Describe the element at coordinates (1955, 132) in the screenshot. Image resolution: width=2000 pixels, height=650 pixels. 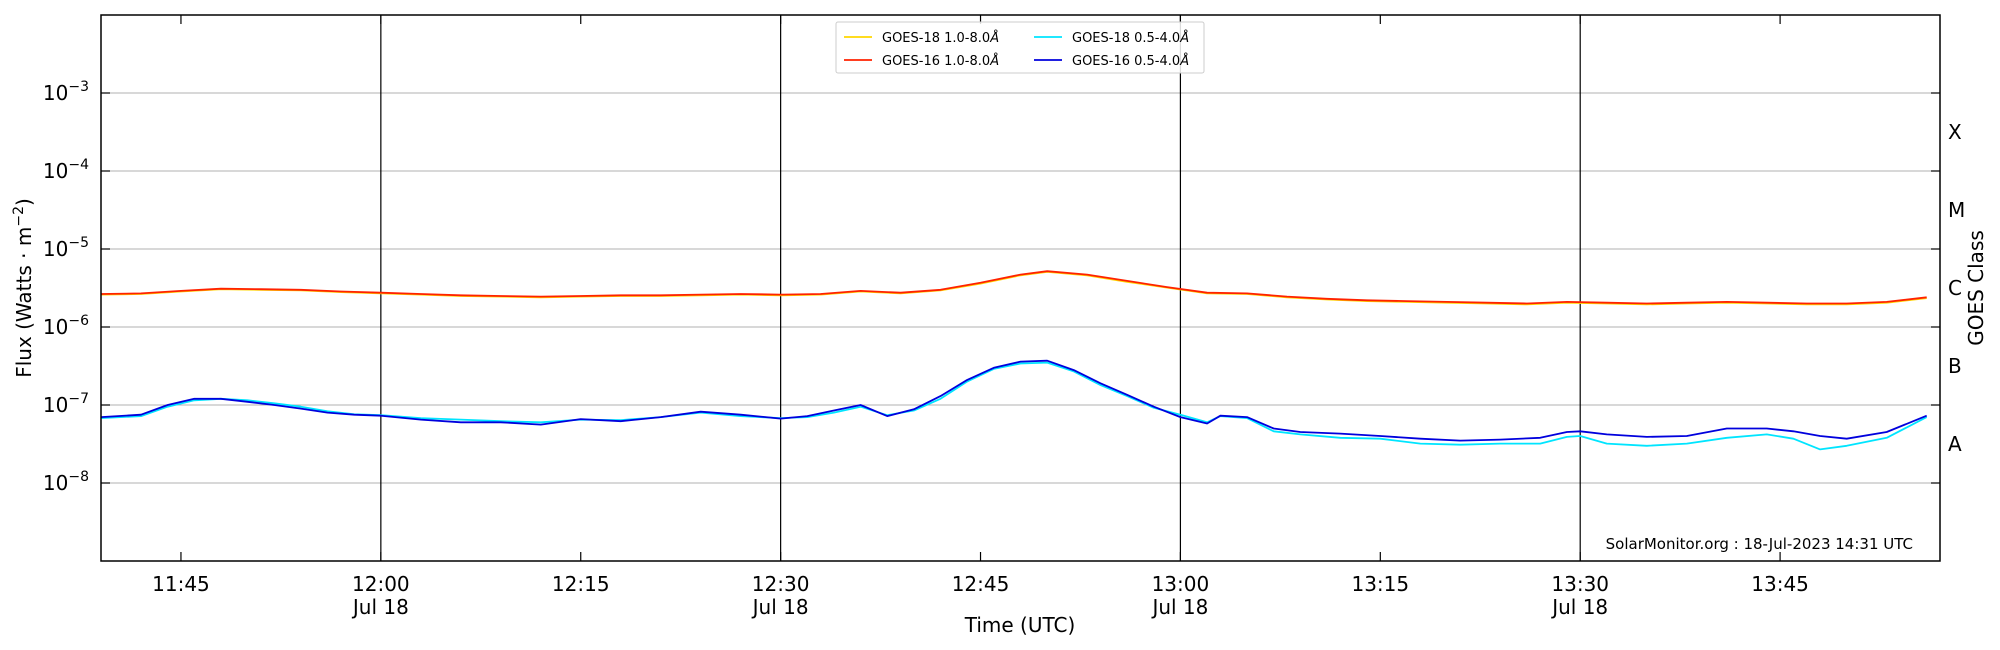
I see `goes-class-x: X` at that location.